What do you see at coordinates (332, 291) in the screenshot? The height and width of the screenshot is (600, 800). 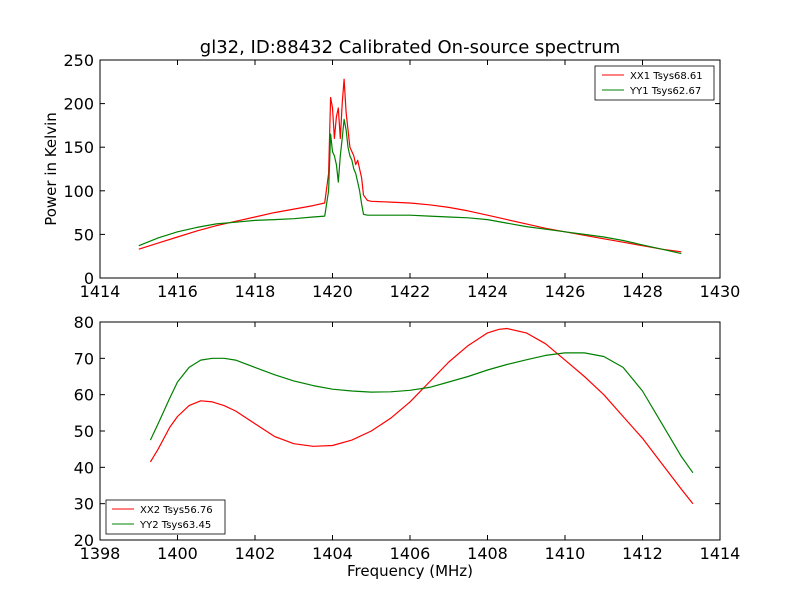 I see `top-x-tick-label: 1420` at bounding box center [332, 291].